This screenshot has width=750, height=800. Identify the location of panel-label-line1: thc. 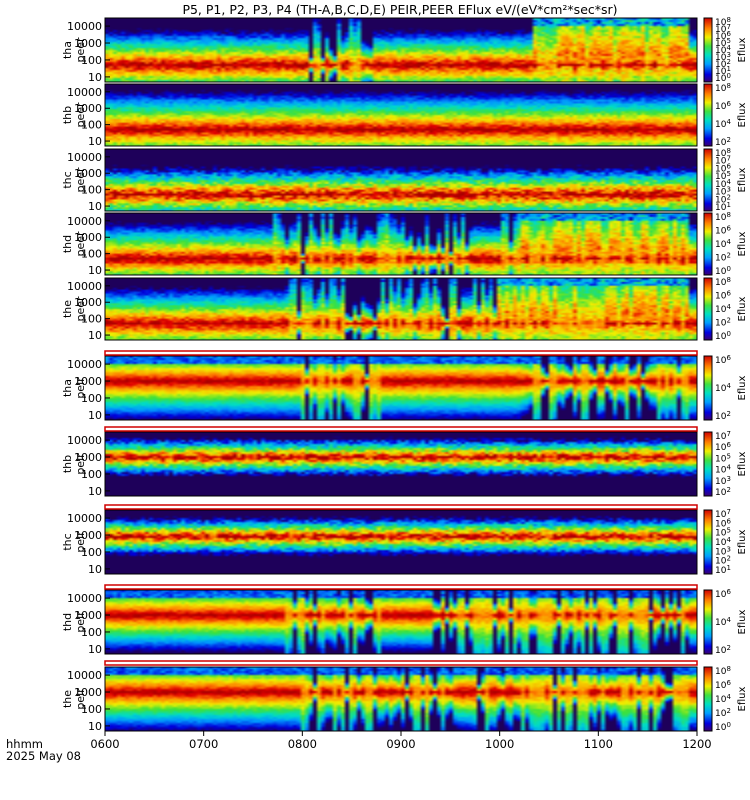
(67, 541).